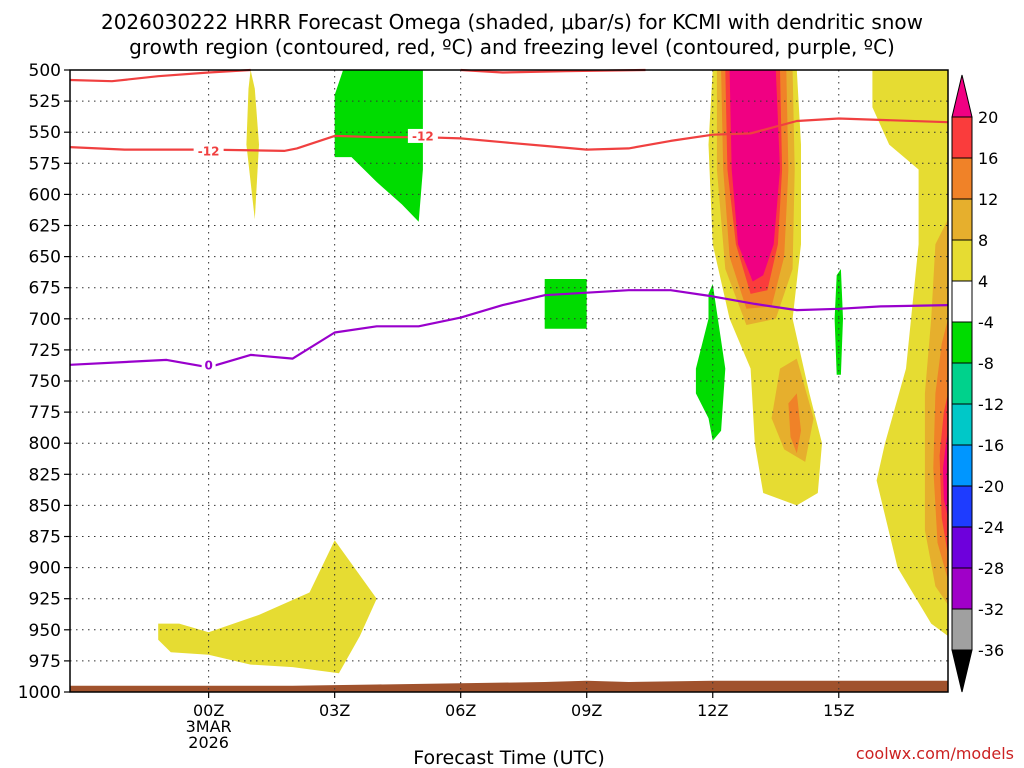  Describe the element at coordinates (45, 569) in the screenshot. I see `y-tick-label: 900` at that location.